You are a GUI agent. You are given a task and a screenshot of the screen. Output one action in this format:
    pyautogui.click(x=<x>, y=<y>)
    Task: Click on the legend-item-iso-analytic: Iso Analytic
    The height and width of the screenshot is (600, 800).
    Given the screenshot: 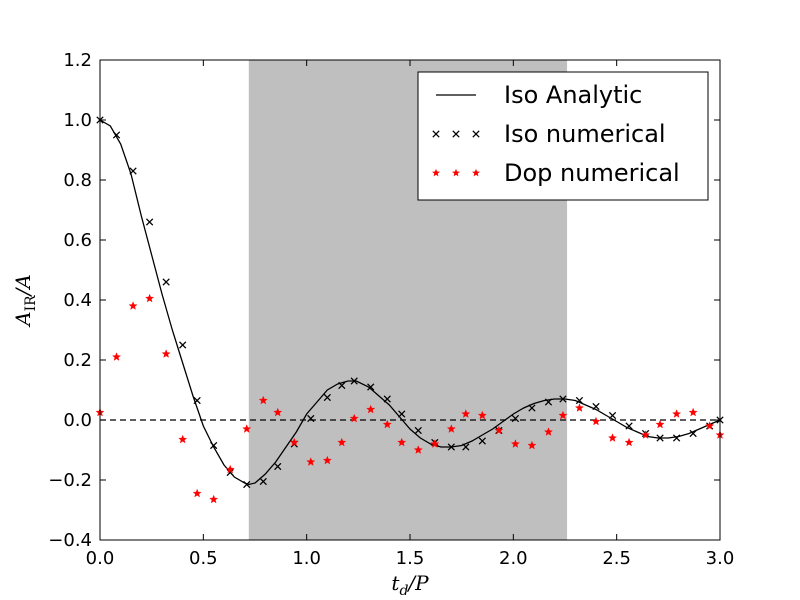 What is the action you would take?
    pyautogui.click(x=539, y=95)
    